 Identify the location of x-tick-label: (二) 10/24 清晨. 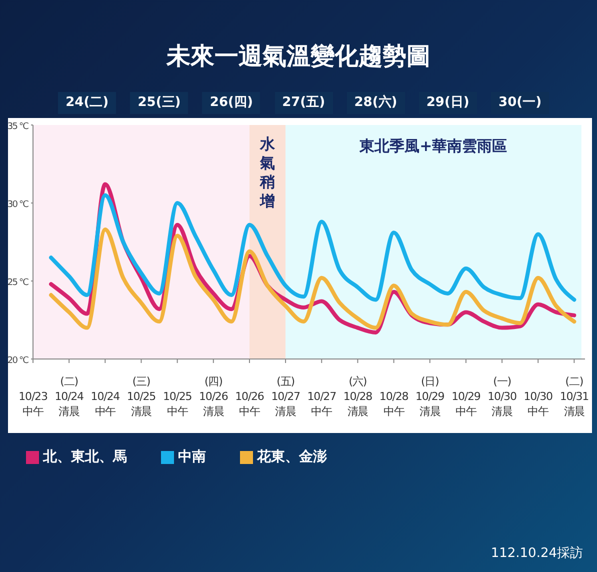
(69, 396).